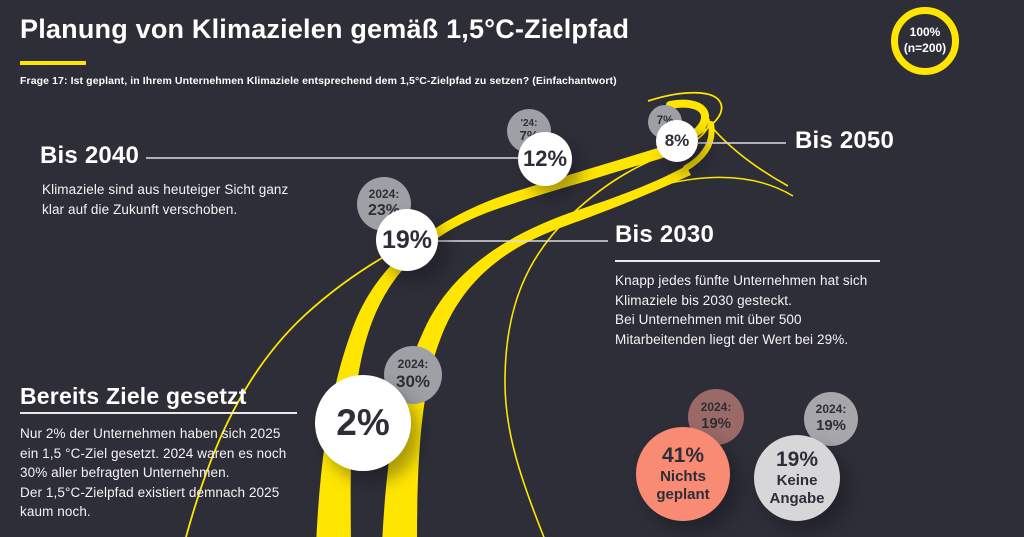 The width and height of the screenshot is (1024, 537). Describe the element at coordinates (699, 146) in the screenshot. I see `road-hairpin-thick2` at that location.